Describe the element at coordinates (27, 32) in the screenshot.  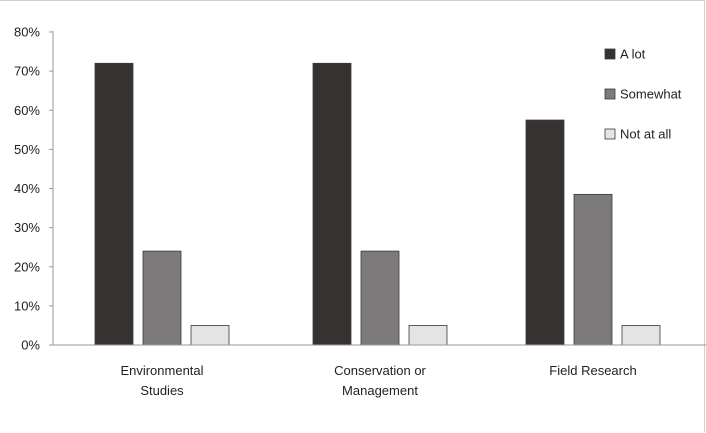
I see `y-tick-label: 80%` at that location.